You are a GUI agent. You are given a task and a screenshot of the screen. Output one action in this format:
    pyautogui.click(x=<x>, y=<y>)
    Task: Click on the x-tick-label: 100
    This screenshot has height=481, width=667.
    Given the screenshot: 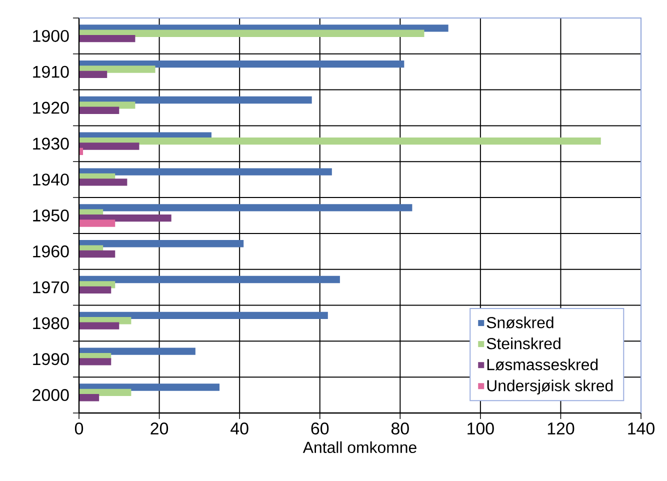 What is the action you would take?
    pyautogui.click(x=481, y=428)
    